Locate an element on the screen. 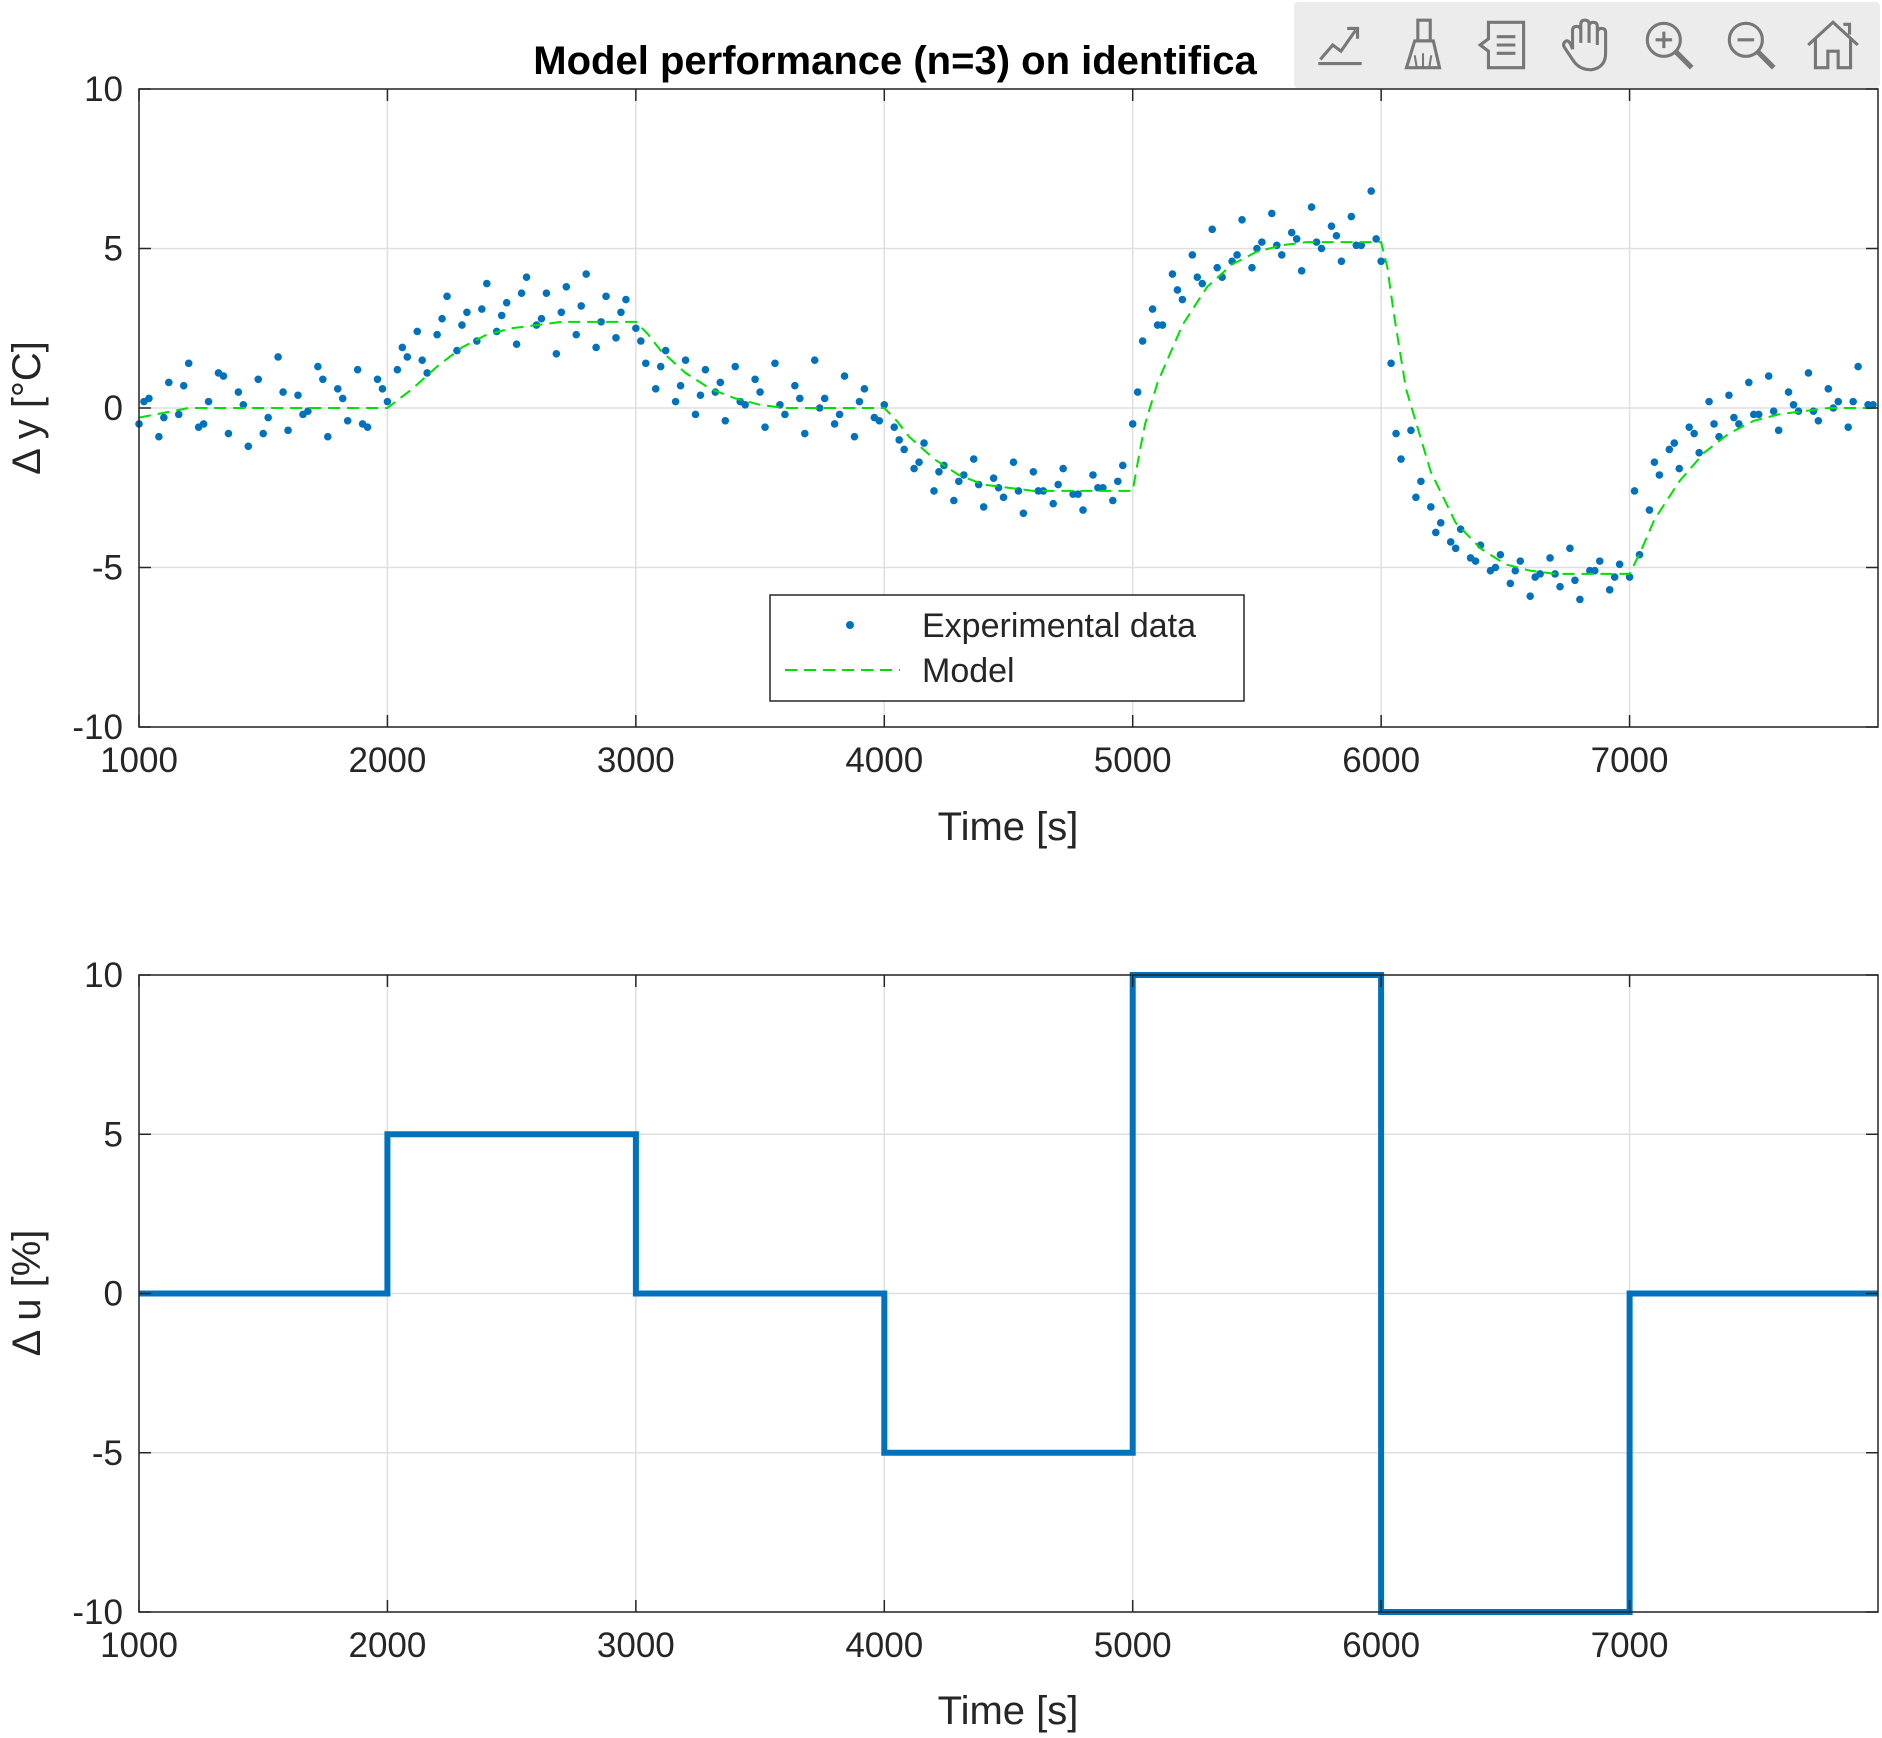  zoom-in-button is located at coordinates (1669, 45).